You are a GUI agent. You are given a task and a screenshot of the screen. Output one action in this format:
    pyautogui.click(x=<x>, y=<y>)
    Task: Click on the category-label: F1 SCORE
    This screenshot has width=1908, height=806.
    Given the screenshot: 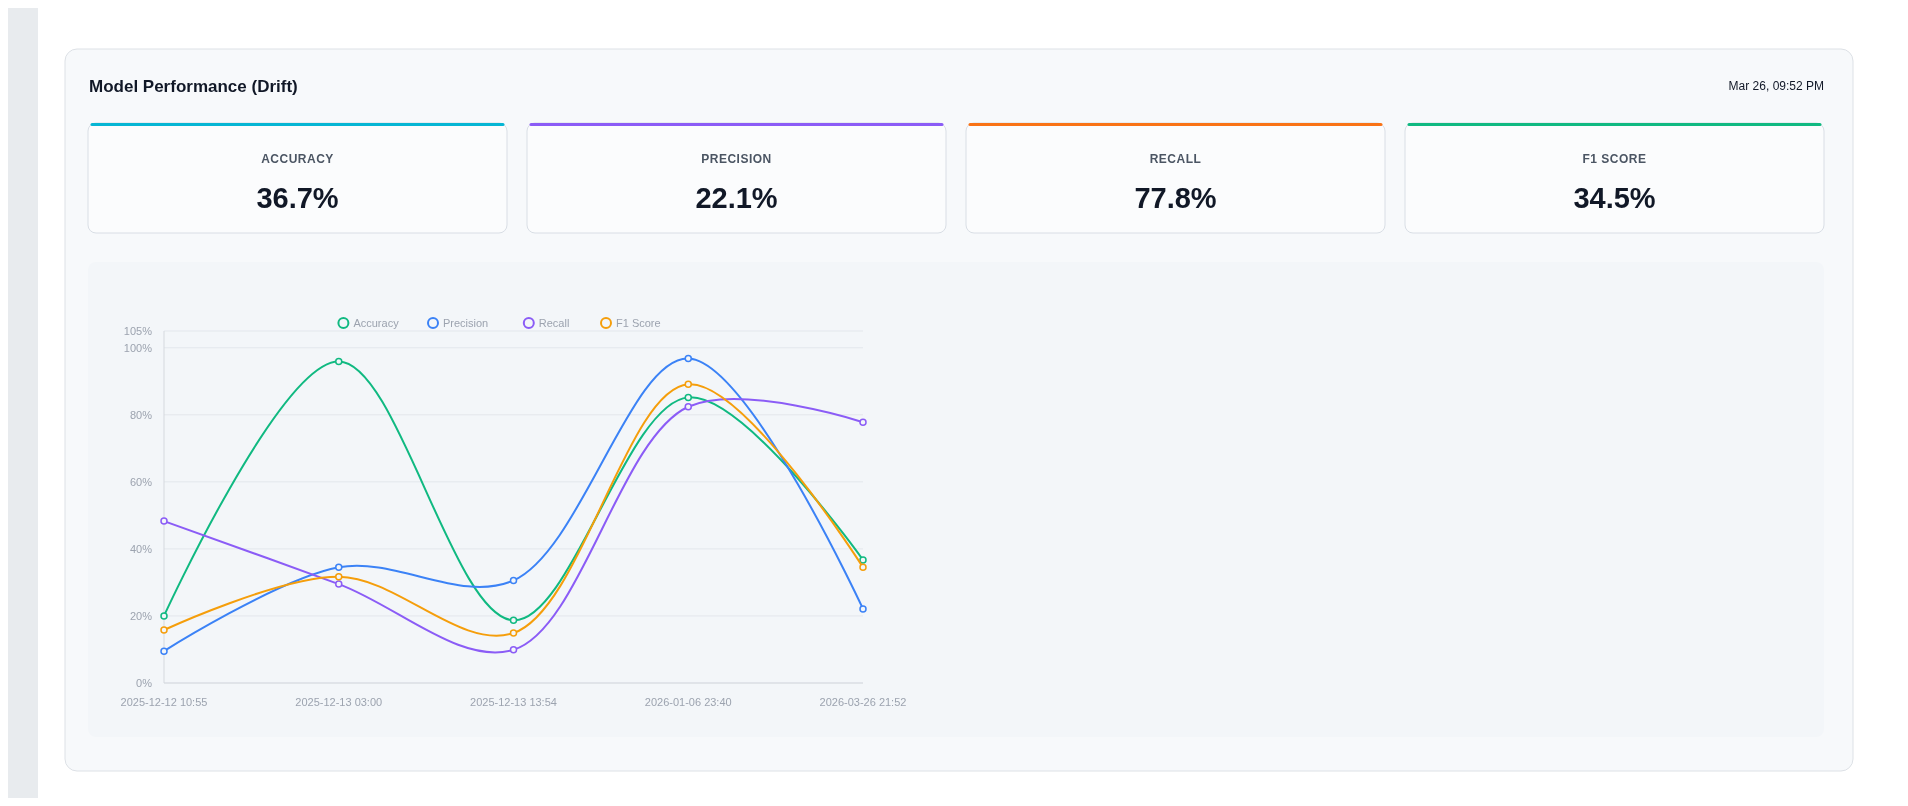 What is the action you would take?
    pyautogui.click(x=1614, y=159)
    